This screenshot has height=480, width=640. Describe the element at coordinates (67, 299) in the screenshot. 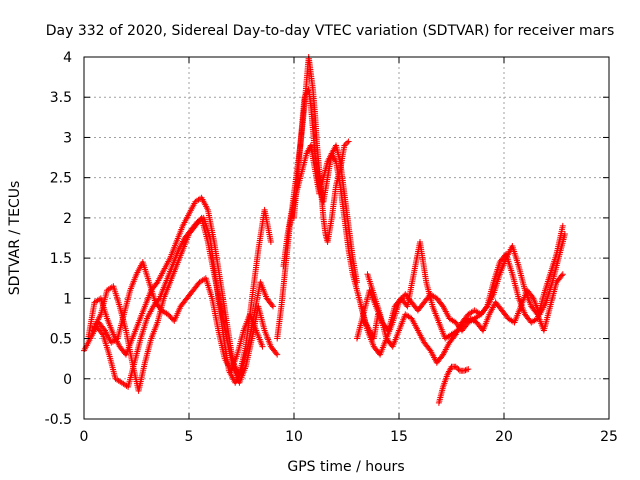

I see `y-tick-label: 1` at that location.